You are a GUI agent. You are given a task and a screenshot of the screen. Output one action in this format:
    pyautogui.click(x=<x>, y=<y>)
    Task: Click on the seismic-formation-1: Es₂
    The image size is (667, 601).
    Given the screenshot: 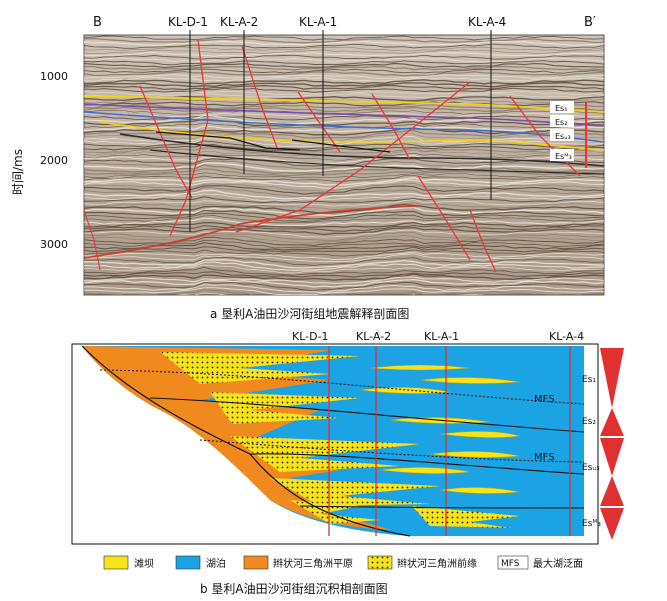 What is the action you would take?
    pyautogui.click(x=561, y=122)
    